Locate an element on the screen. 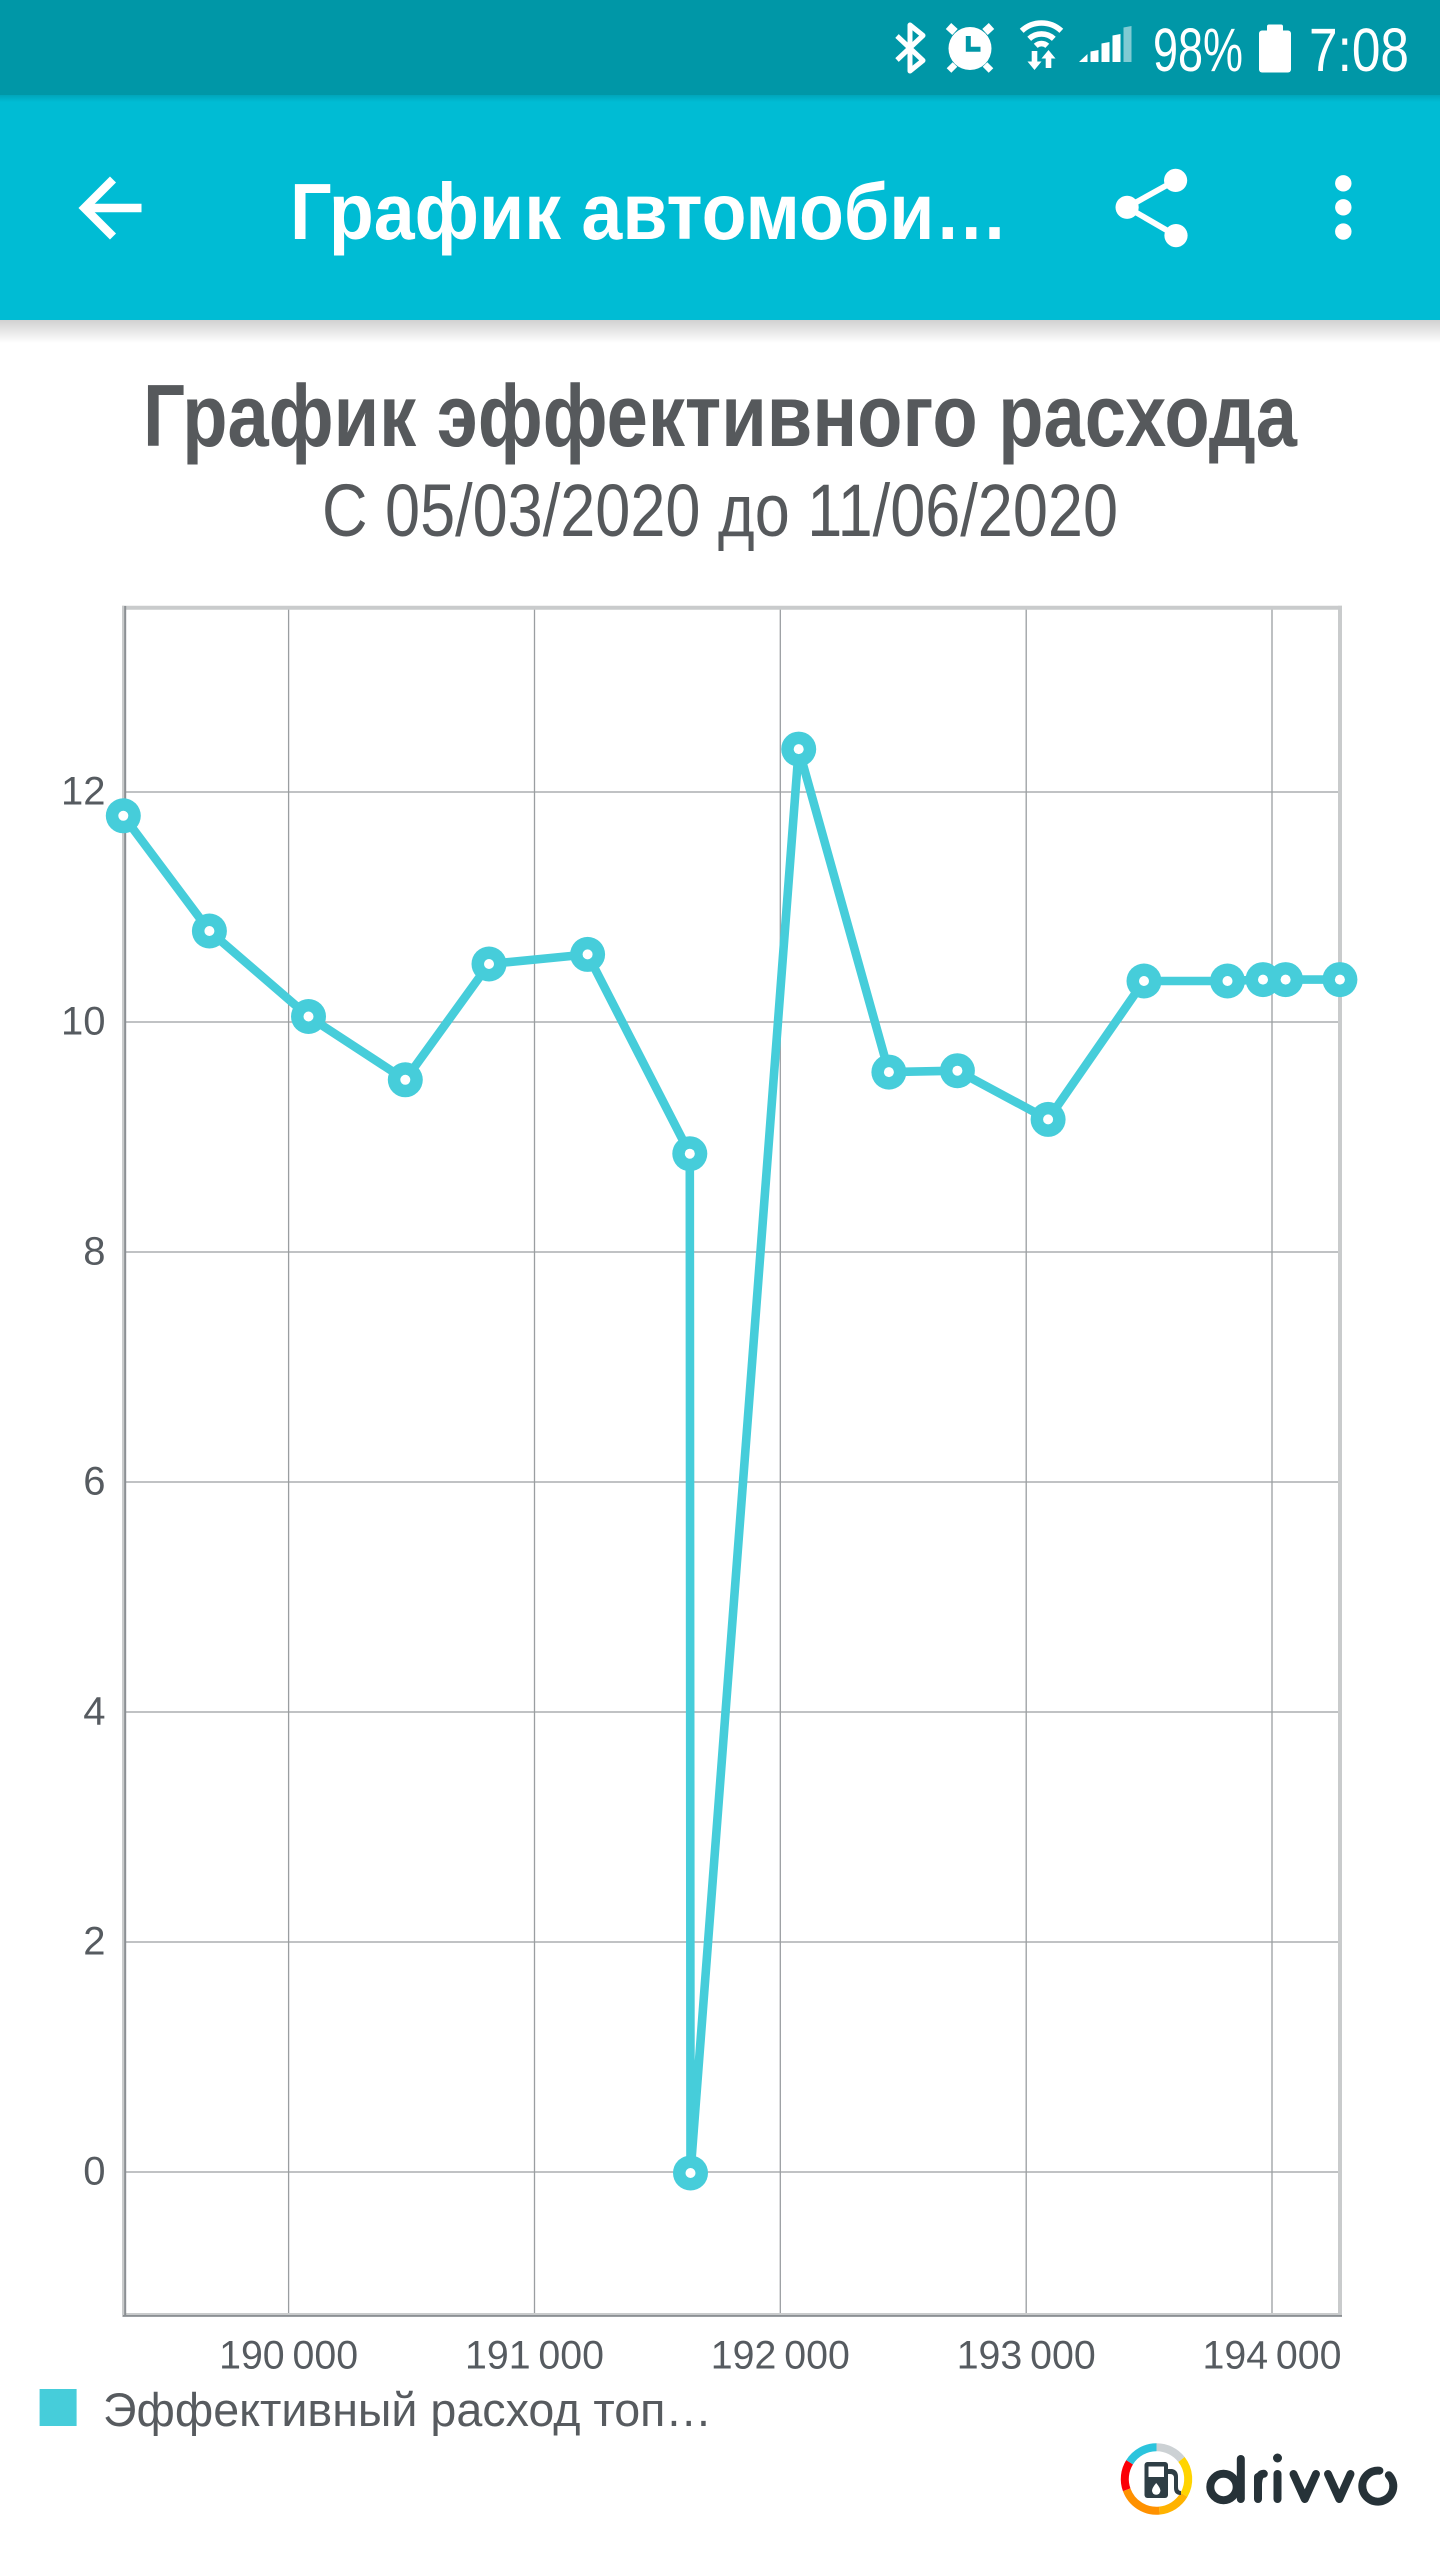 The image size is (1440, 2560). svg-text: 191 000 is located at coordinates (534, 2356).